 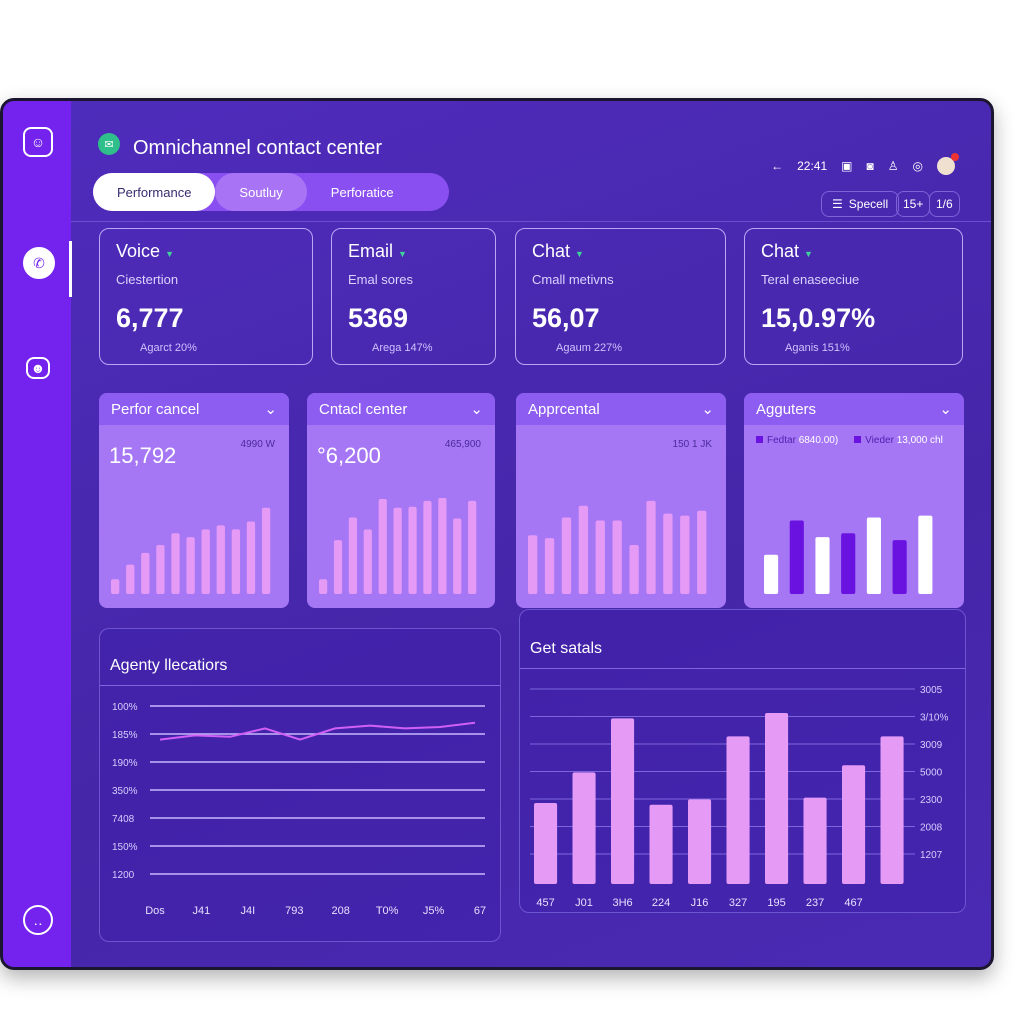 What do you see at coordinates (913, 204) in the screenshot?
I see `count-button: 15+` at bounding box center [913, 204].